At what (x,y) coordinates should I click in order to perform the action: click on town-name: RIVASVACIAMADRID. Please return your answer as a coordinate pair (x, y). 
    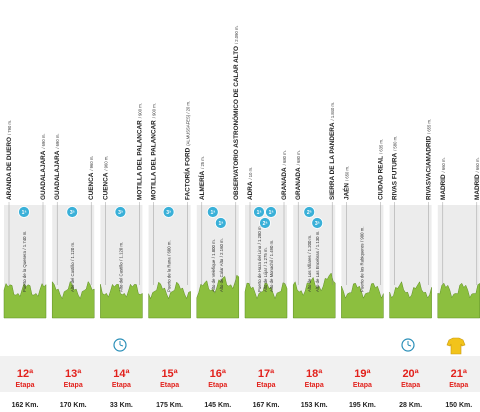
    Looking at the image, I should click on (429, 168).